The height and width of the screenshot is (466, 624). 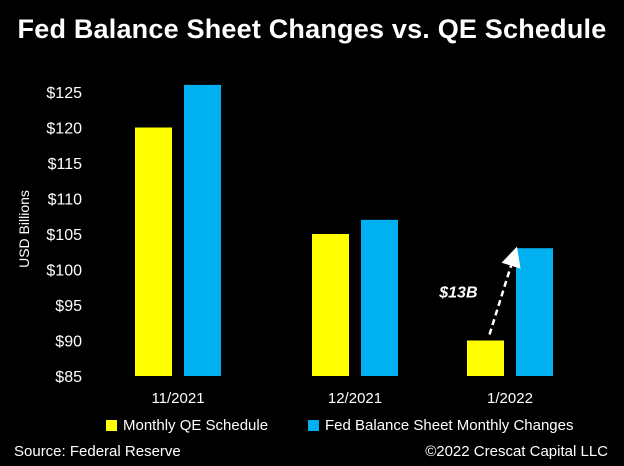 I want to click on legend-item-qe: Monthly QE Schedule, so click(x=187, y=425).